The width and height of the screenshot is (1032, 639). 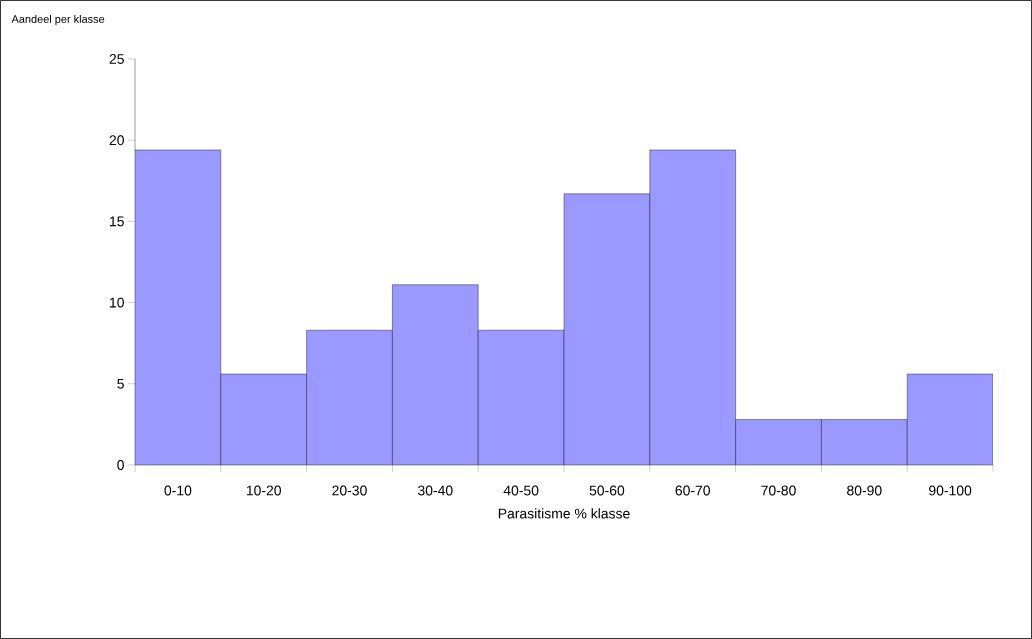 I want to click on x-tick-label: 60-70, so click(x=692, y=490).